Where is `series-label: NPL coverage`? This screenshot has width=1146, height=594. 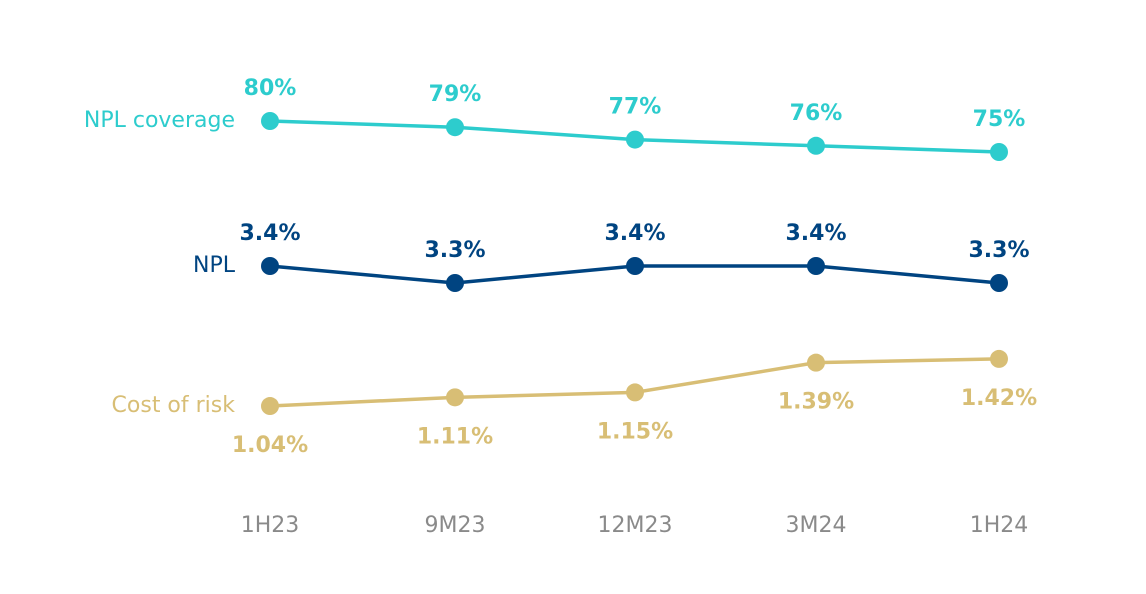 series-label: NPL coverage is located at coordinates (159, 120).